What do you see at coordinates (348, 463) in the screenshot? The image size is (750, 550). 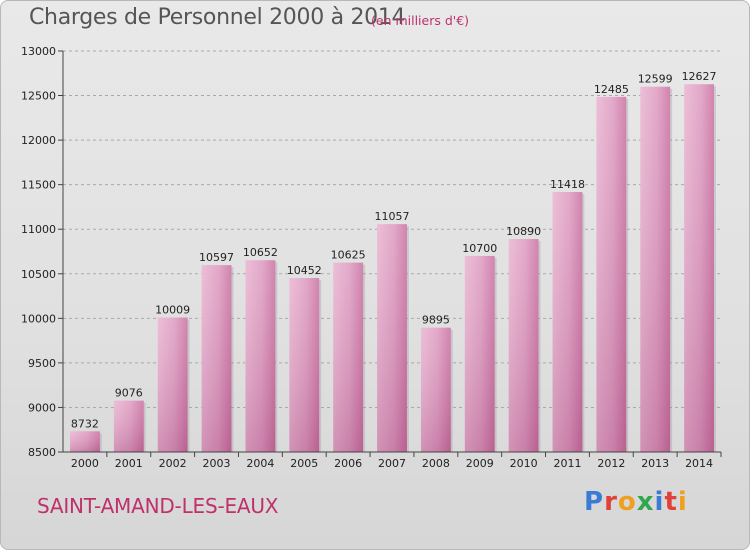 I see `x-tick-label: 2006` at bounding box center [348, 463].